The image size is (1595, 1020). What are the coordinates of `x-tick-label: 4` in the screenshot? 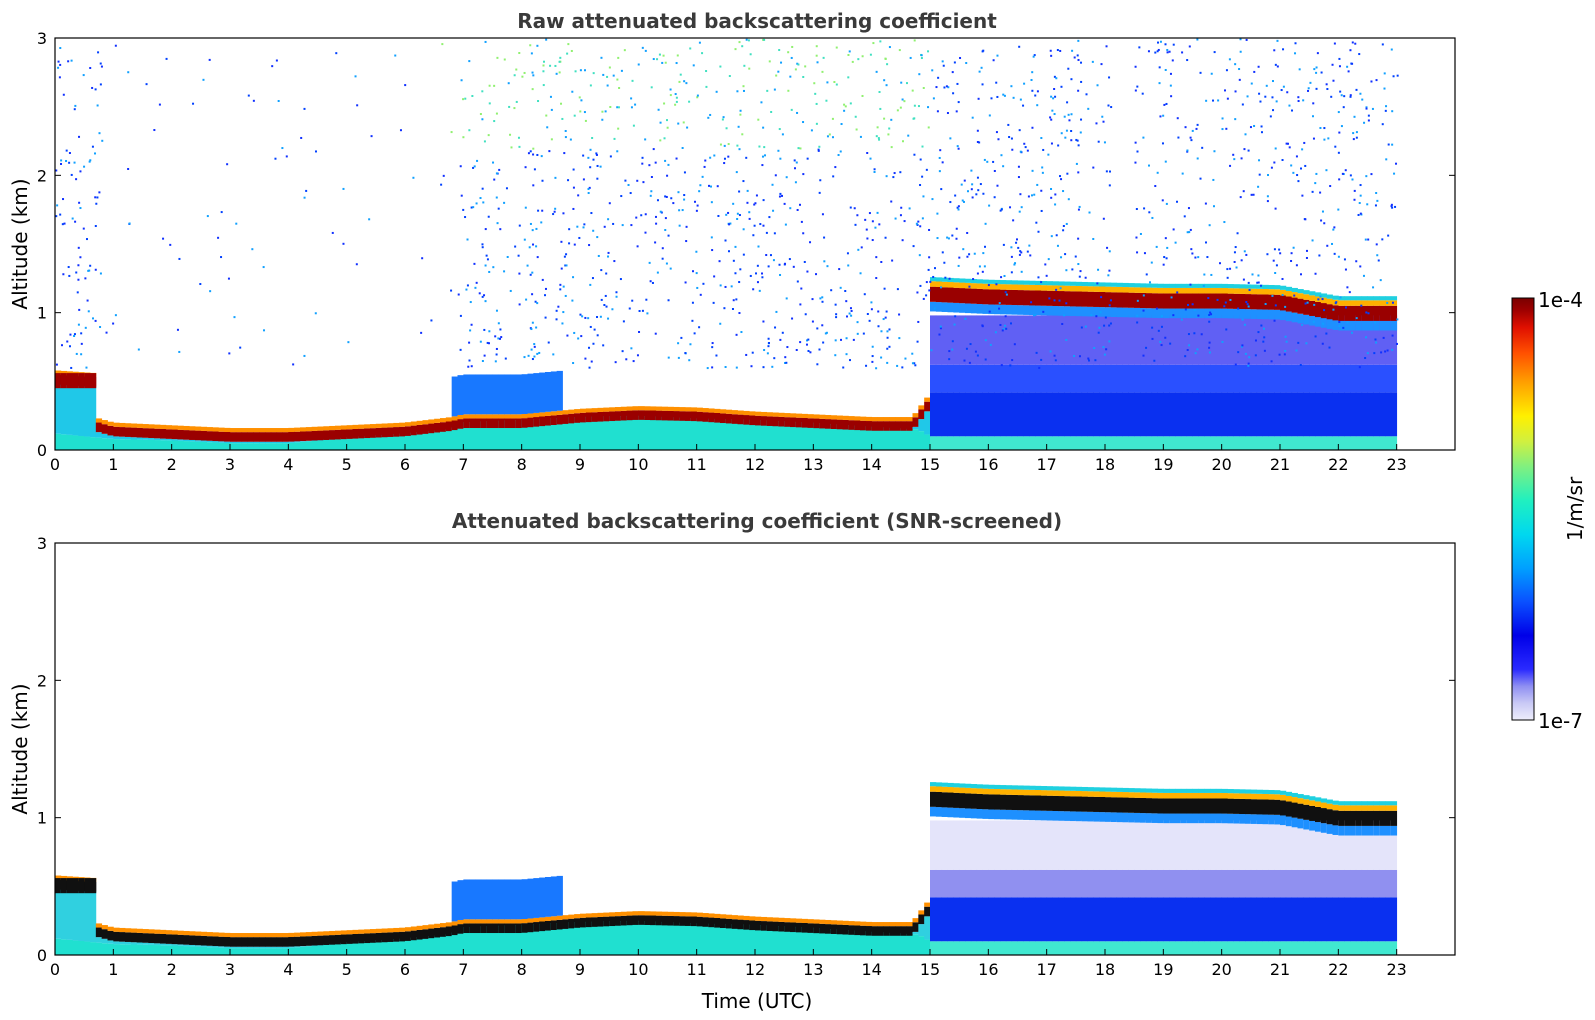 It's located at (288, 464).